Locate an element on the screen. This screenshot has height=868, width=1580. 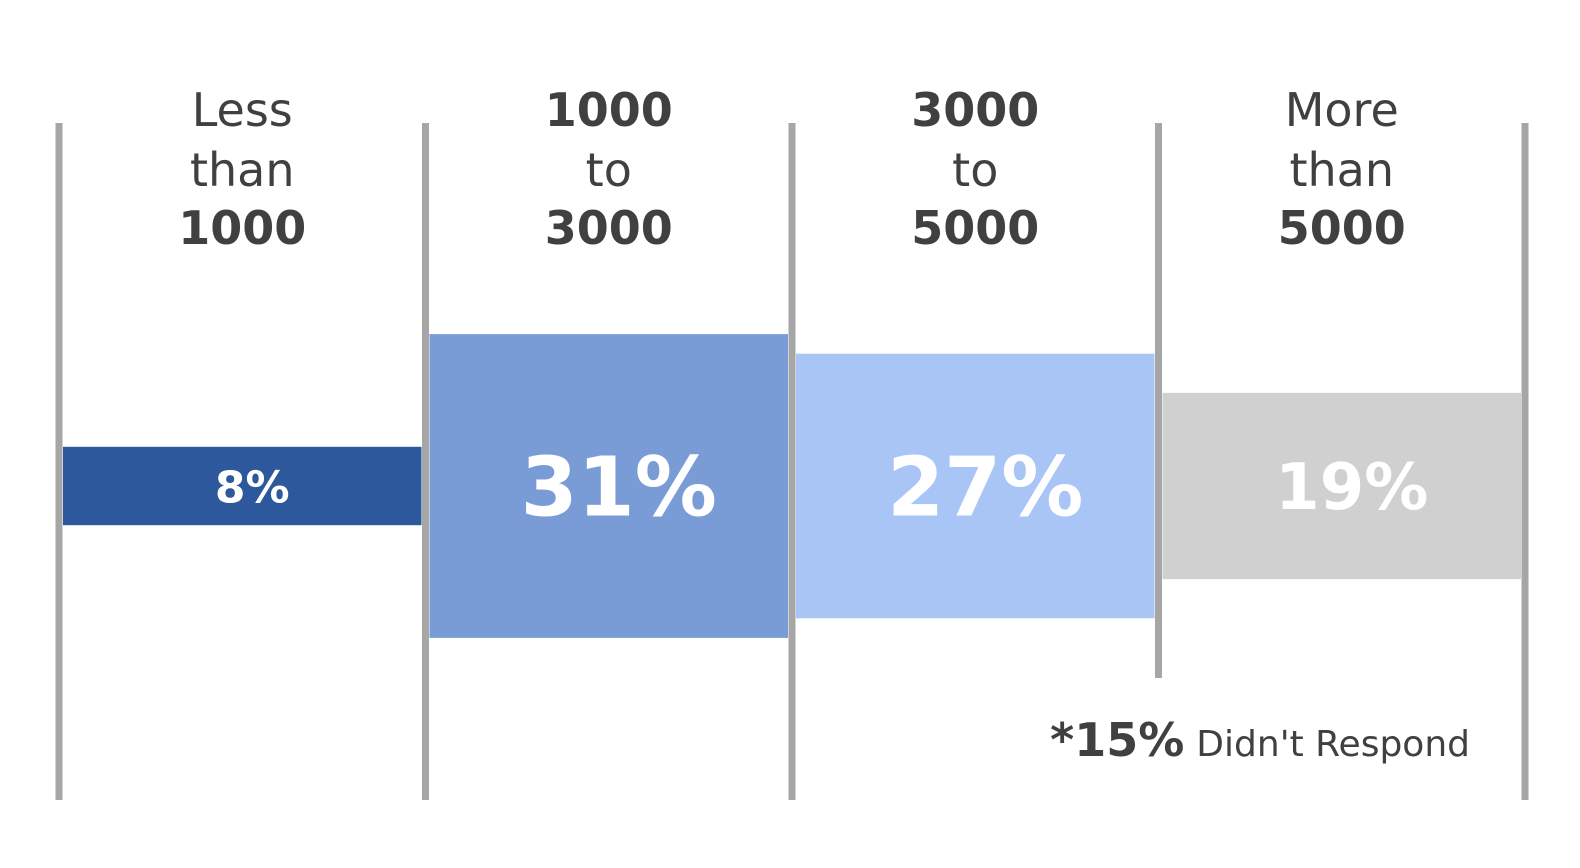
note-percent: 15% is located at coordinates (1129, 740).